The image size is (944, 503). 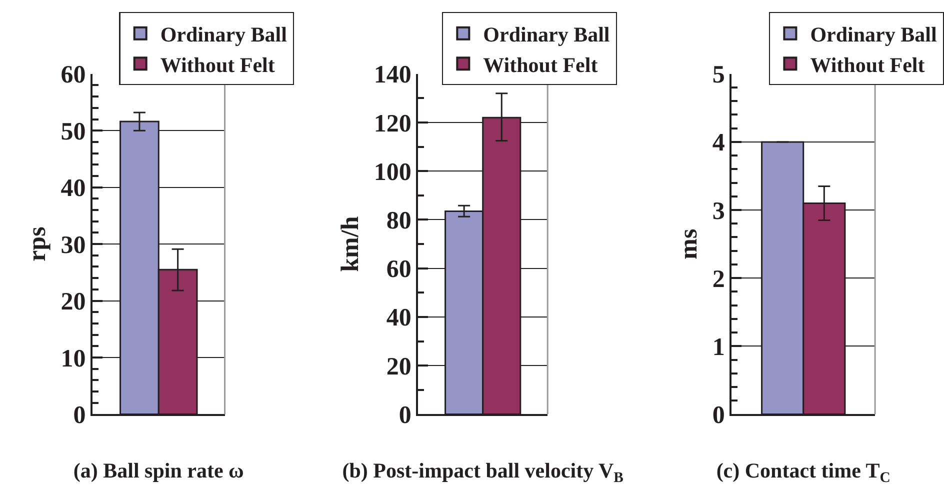 What do you see at coordinates (803, 472) in the screenshot?
I see `x-axis-title: (c) Contact time T$_{C}$` at bounding box center [803, 472].